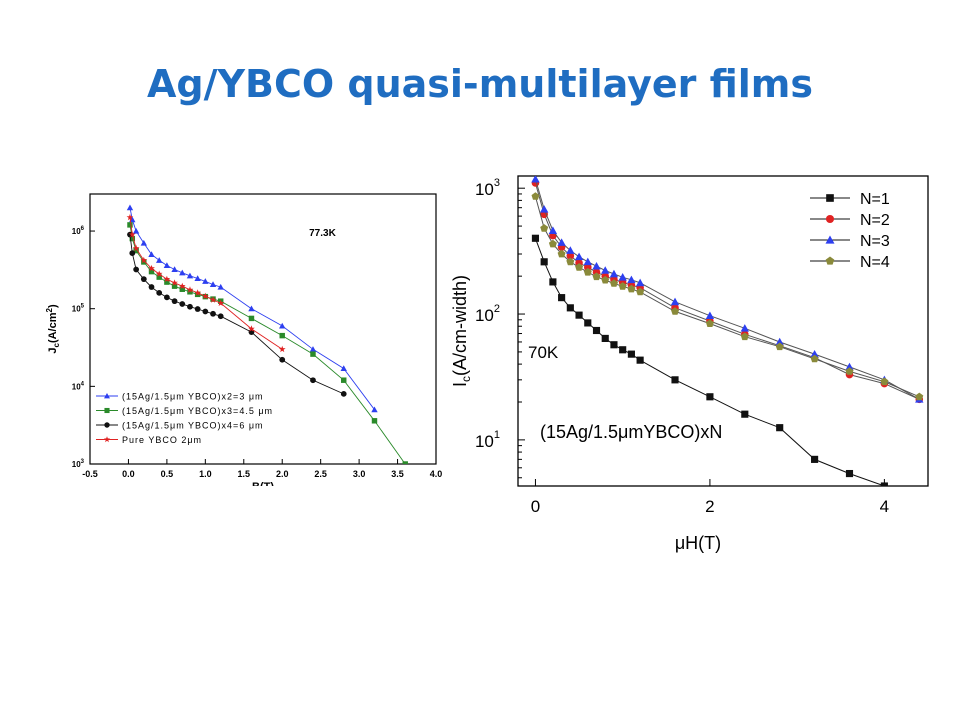 The height and width of the screenshot is (720, 960). I want to click on y-tick-exponent: 5, so click(83, 307).